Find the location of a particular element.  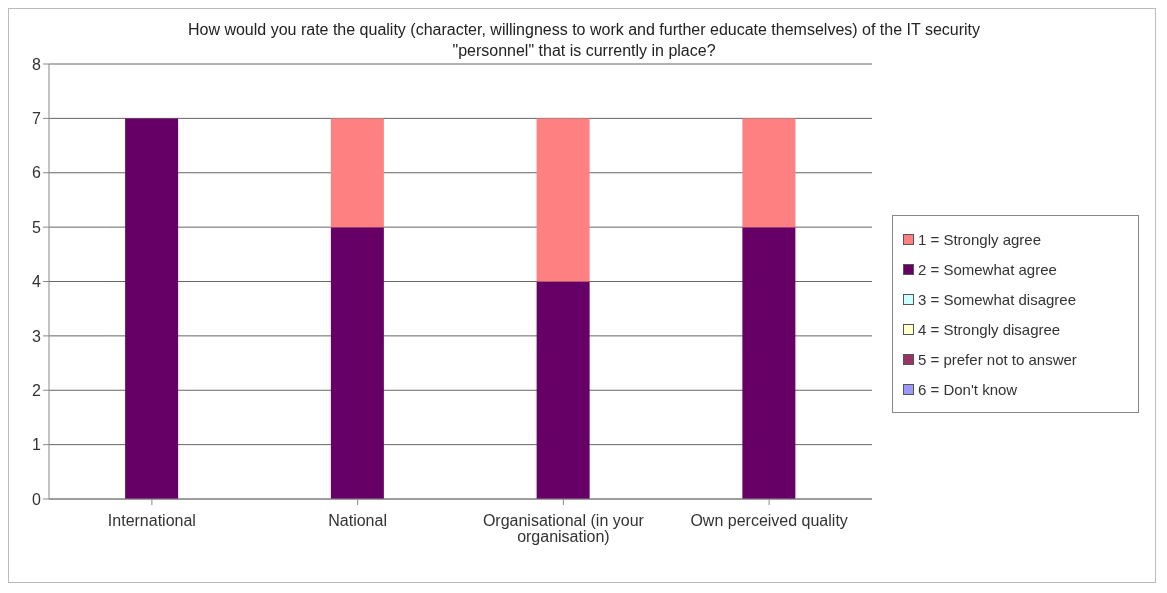

y-tick-label: 3 is located at coordinates (37, 336).